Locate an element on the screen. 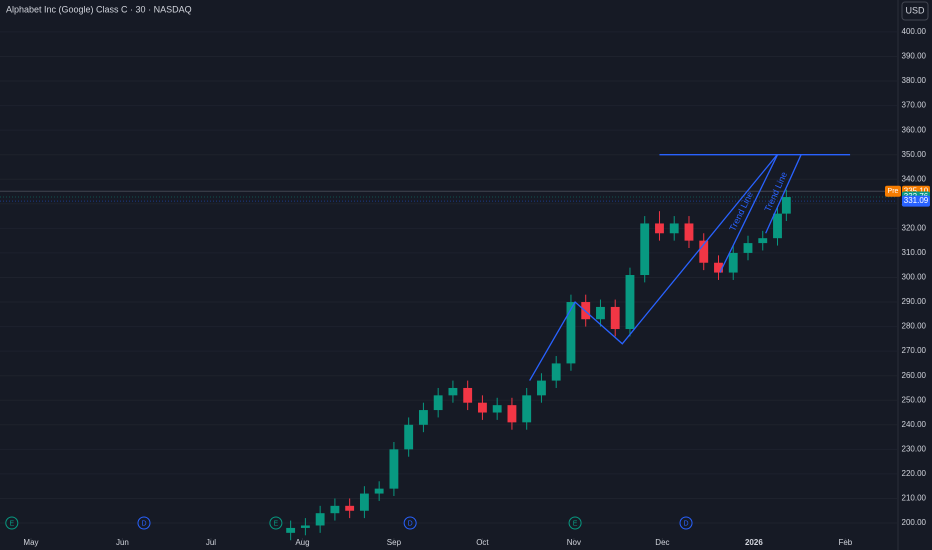 This screenshot has width=932, height=550. y-tick-label: 300.00 is located at coordinates (914, 277).